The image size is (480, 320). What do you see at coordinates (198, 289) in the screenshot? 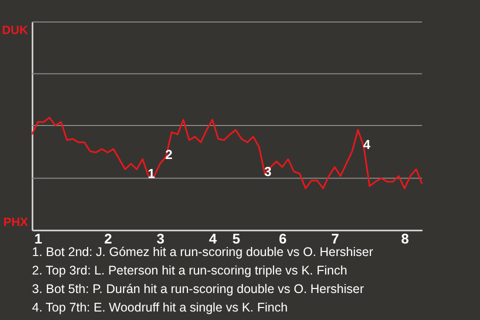
I see `text: 3. Bot 5th: P. Durán hit a run-scoring double vs O. Hershiser` at bounding box center [198, 289].